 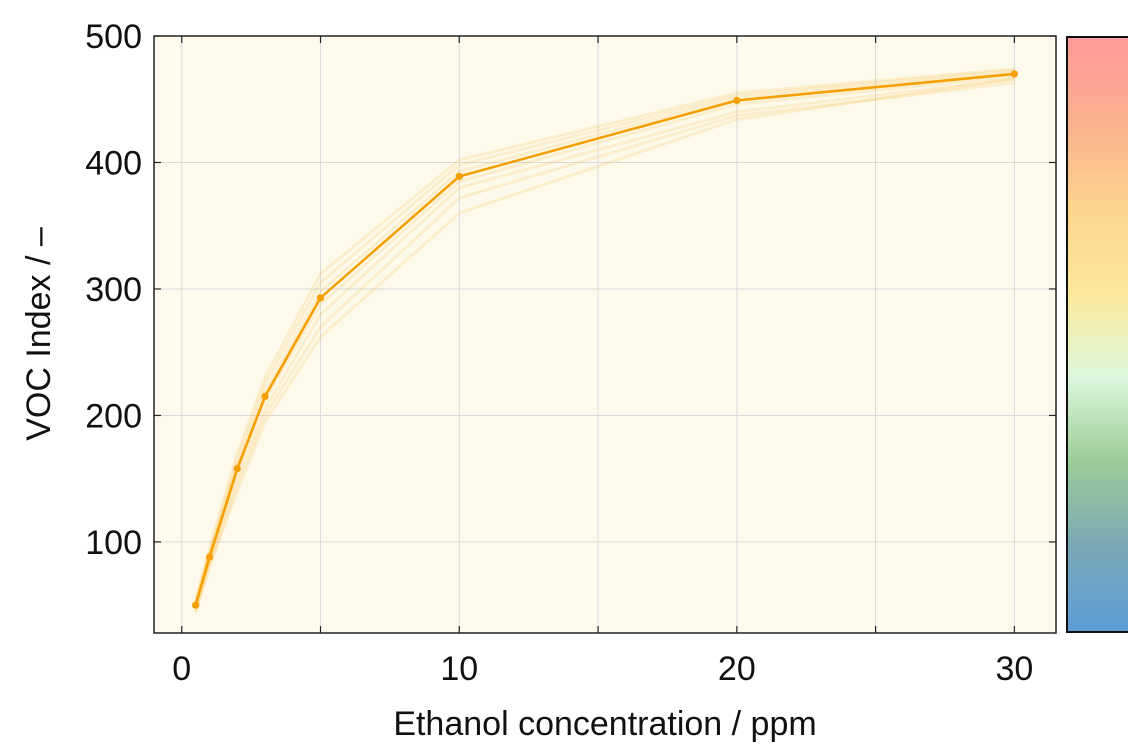 What do you see at coordinates (39, 334) in the screenshot?
I see `y-axis-title: VOC Index / –` at bounding box center [39, 334].